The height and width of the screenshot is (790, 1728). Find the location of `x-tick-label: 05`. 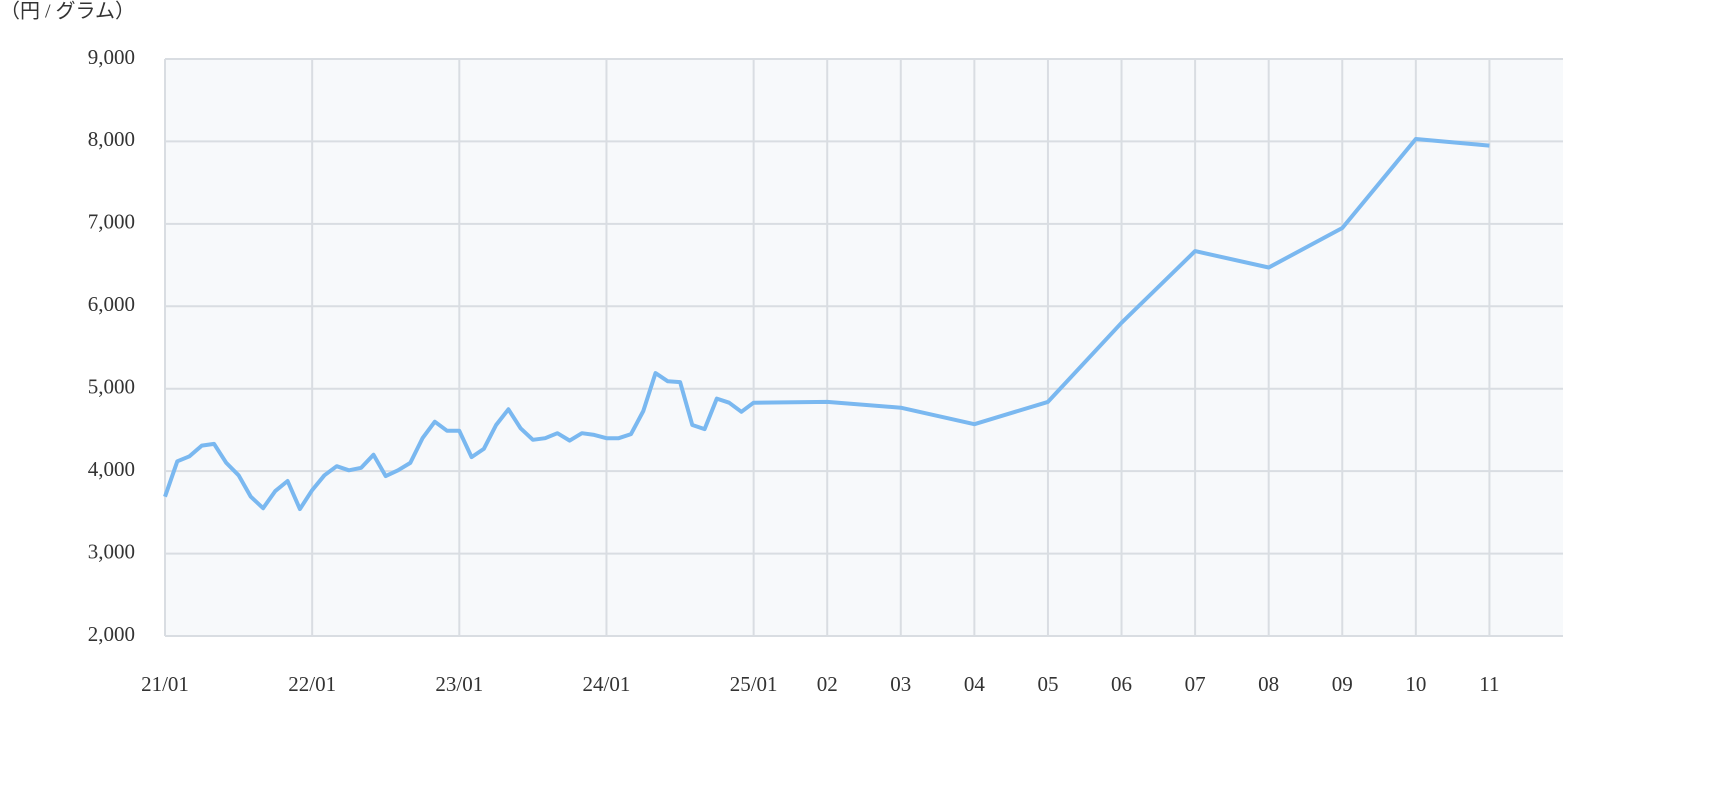

x-tick-label: 05 is located at coordinates (1047, 684).